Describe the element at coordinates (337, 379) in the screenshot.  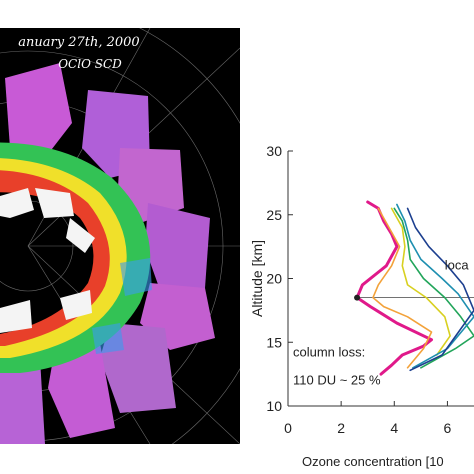
I see `annotation-column-loss-value: 110 DU ~ 25 %` at that location.